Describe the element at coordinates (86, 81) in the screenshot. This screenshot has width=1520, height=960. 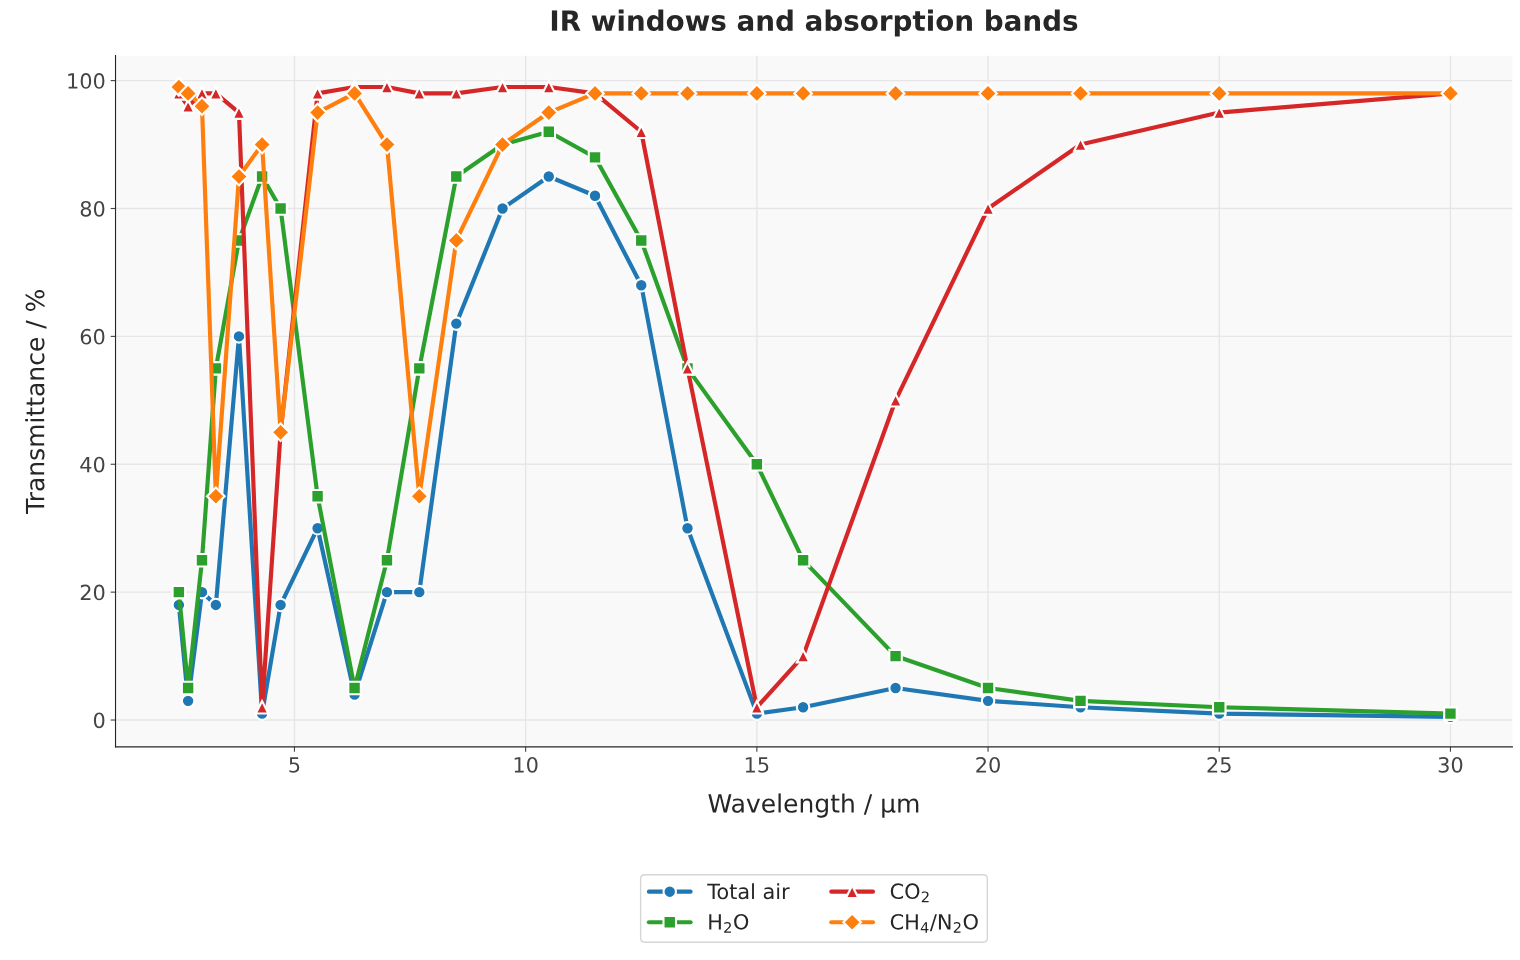
I see `y-tick-label: 100` at that location.